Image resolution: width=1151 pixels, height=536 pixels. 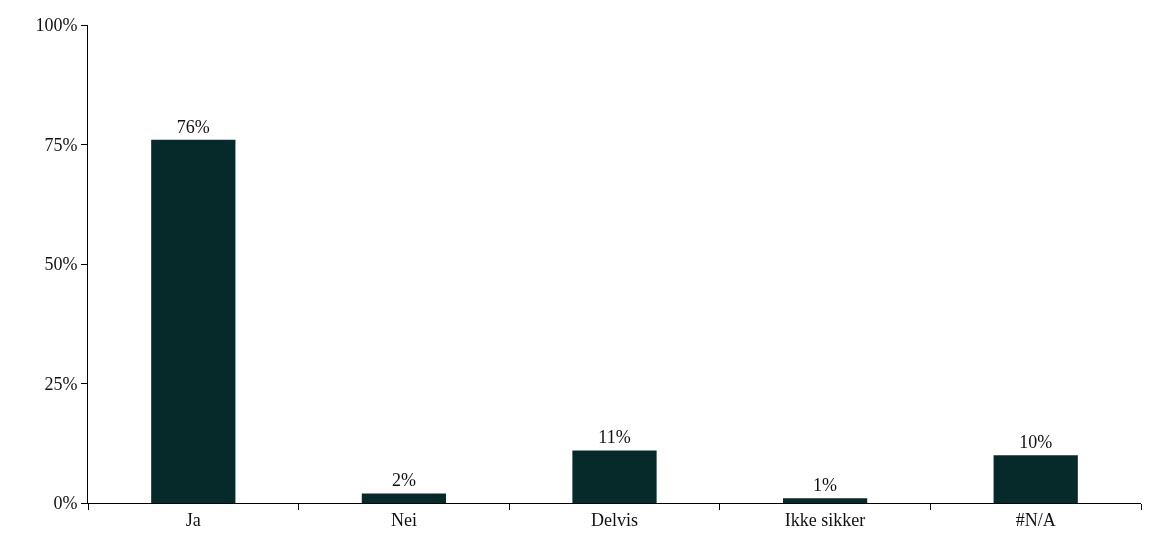 I want to click on y-tick-label: 0%, so click(x=65, y=503).